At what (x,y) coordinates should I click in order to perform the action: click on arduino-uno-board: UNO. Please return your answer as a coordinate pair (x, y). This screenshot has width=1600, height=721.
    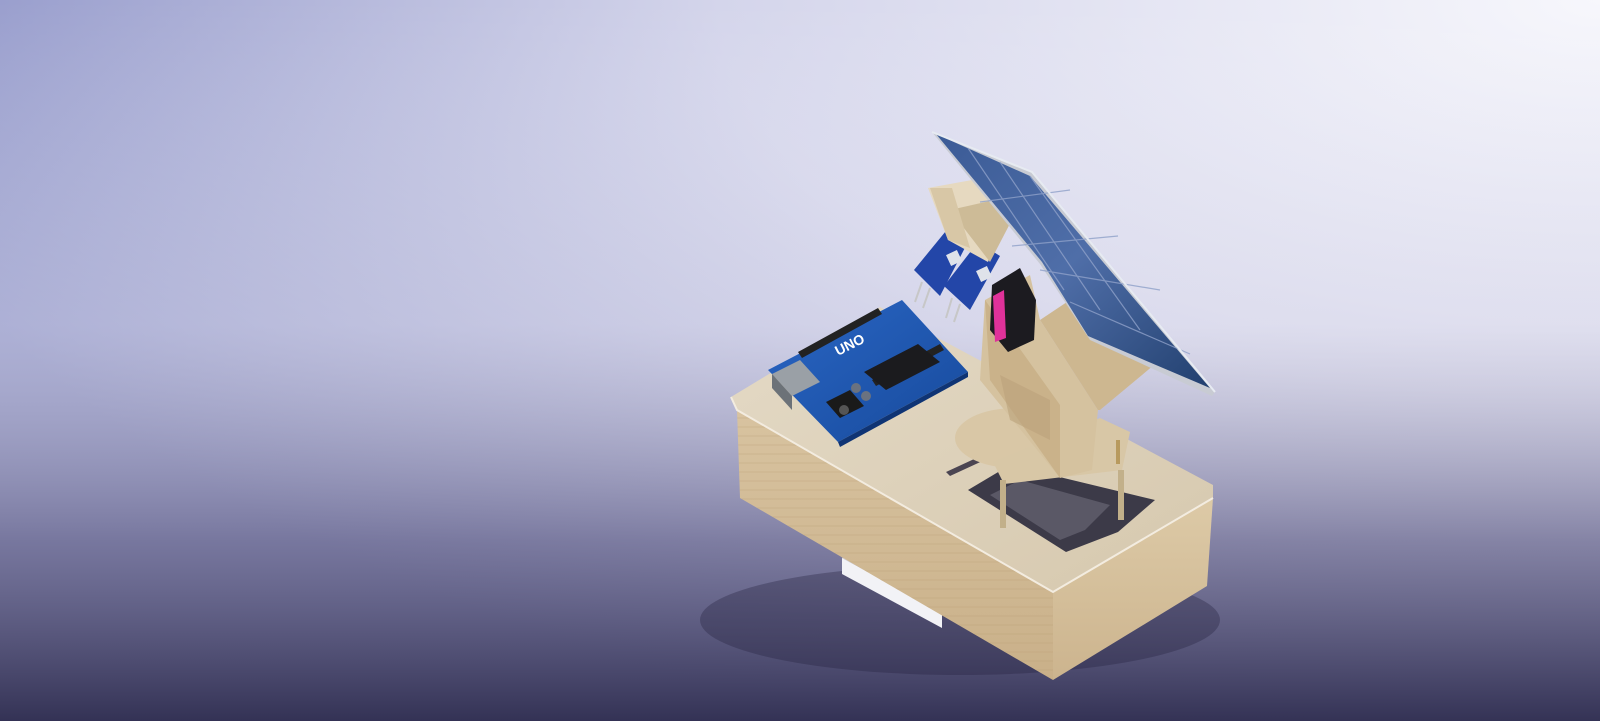
    Looking at the image, I should click on (868, 373).